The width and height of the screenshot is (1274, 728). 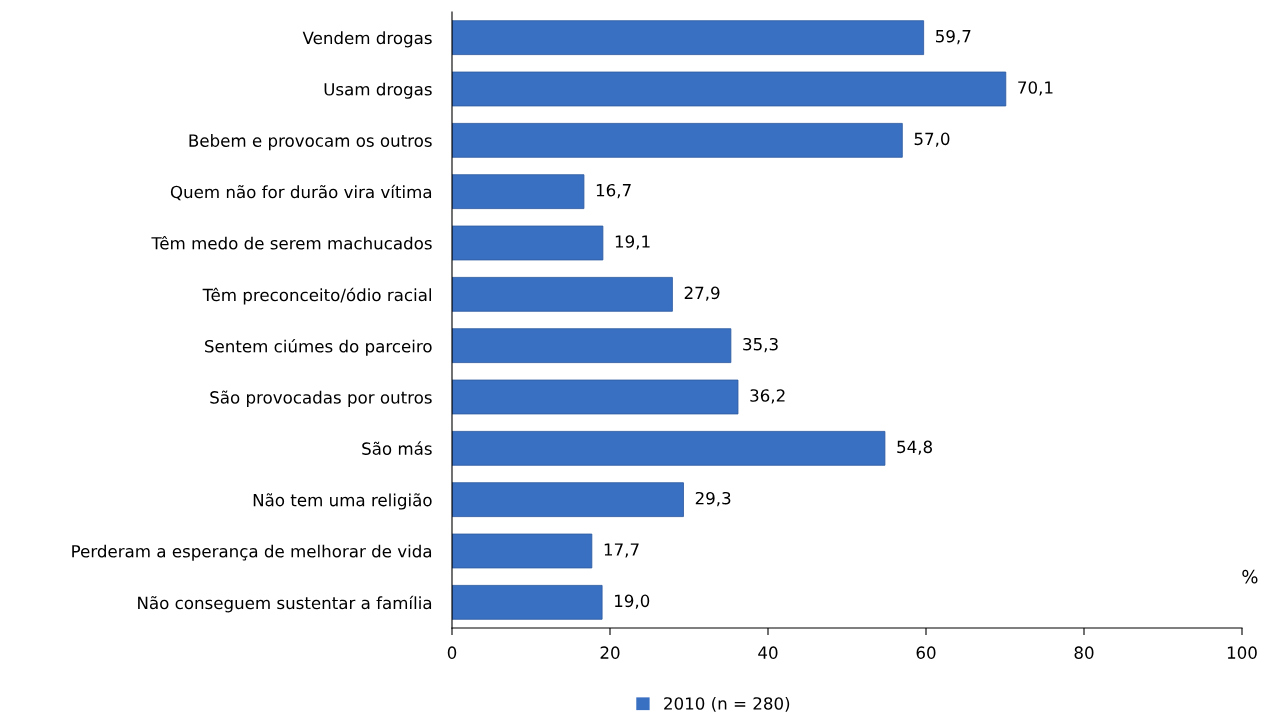 What do you see at coordinates (285, 604) in the screenshot?
I see `y-tick-label: Não conseguem sustentar a família` at bounding box center [285, 604].